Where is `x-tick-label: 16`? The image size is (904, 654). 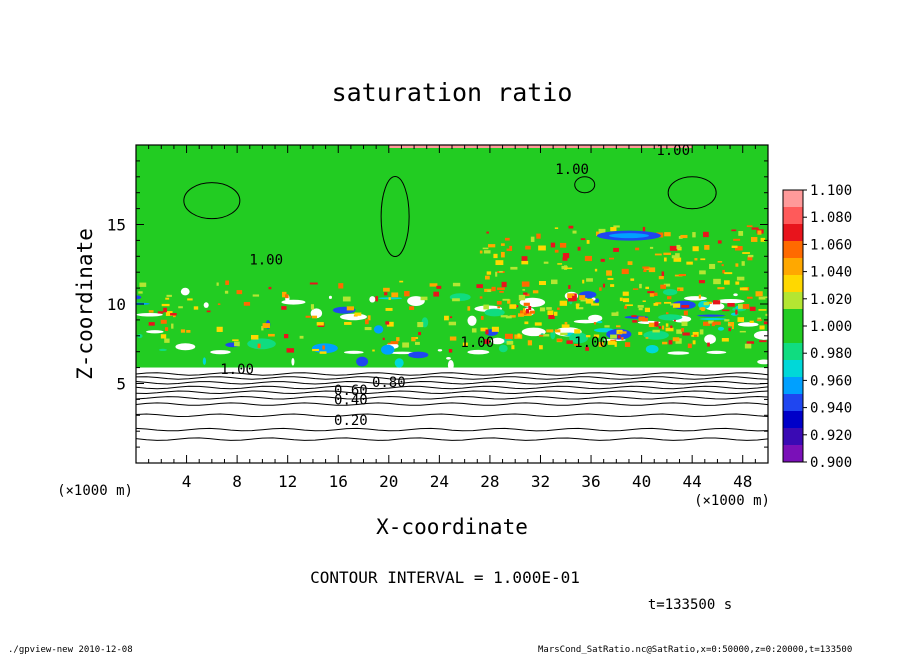 x-tick-label: 16 is located at coordinates (338, 481).